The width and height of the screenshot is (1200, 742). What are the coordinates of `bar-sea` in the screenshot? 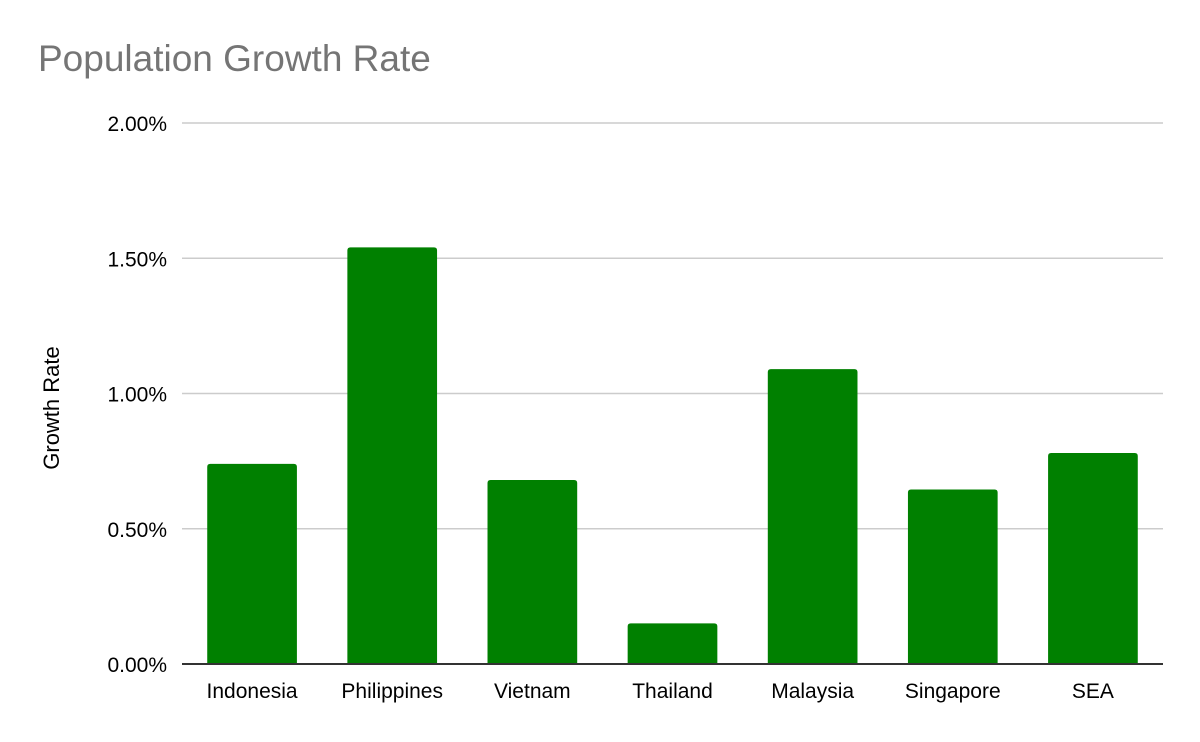 It's located at (1093, 558).